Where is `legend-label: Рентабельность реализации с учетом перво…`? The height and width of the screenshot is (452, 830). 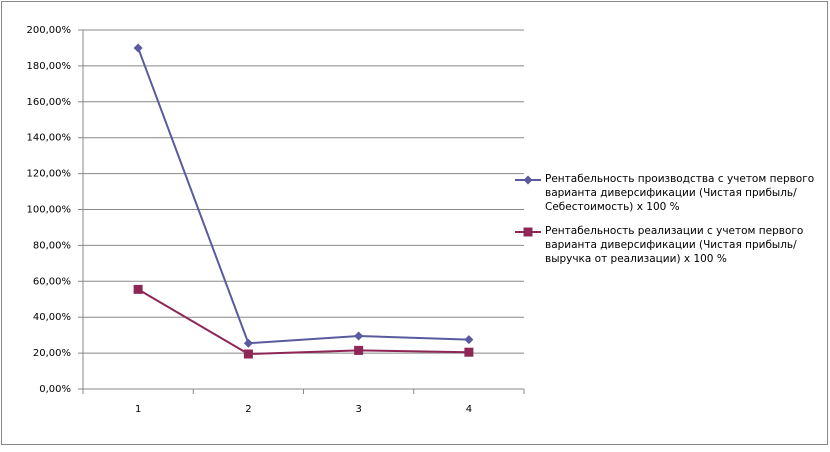
legend-label: Рентабельность реализации с учетом перво… is located at coordinates (674, 245).